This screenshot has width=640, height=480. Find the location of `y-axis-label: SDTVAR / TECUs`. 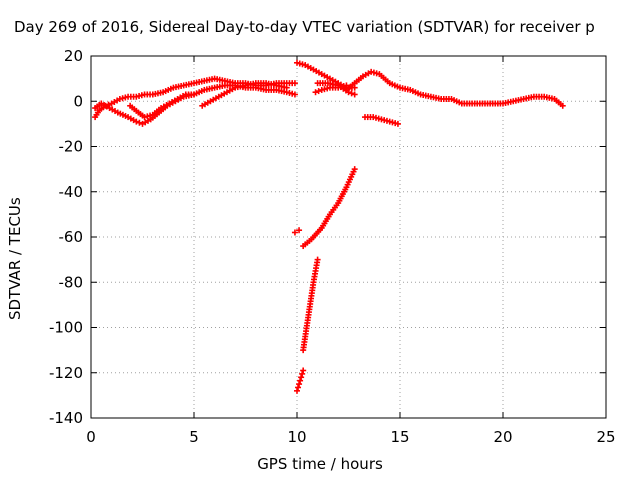

y-axis-label: SDTVAR / TECUs is located at coordinates (15, 258).